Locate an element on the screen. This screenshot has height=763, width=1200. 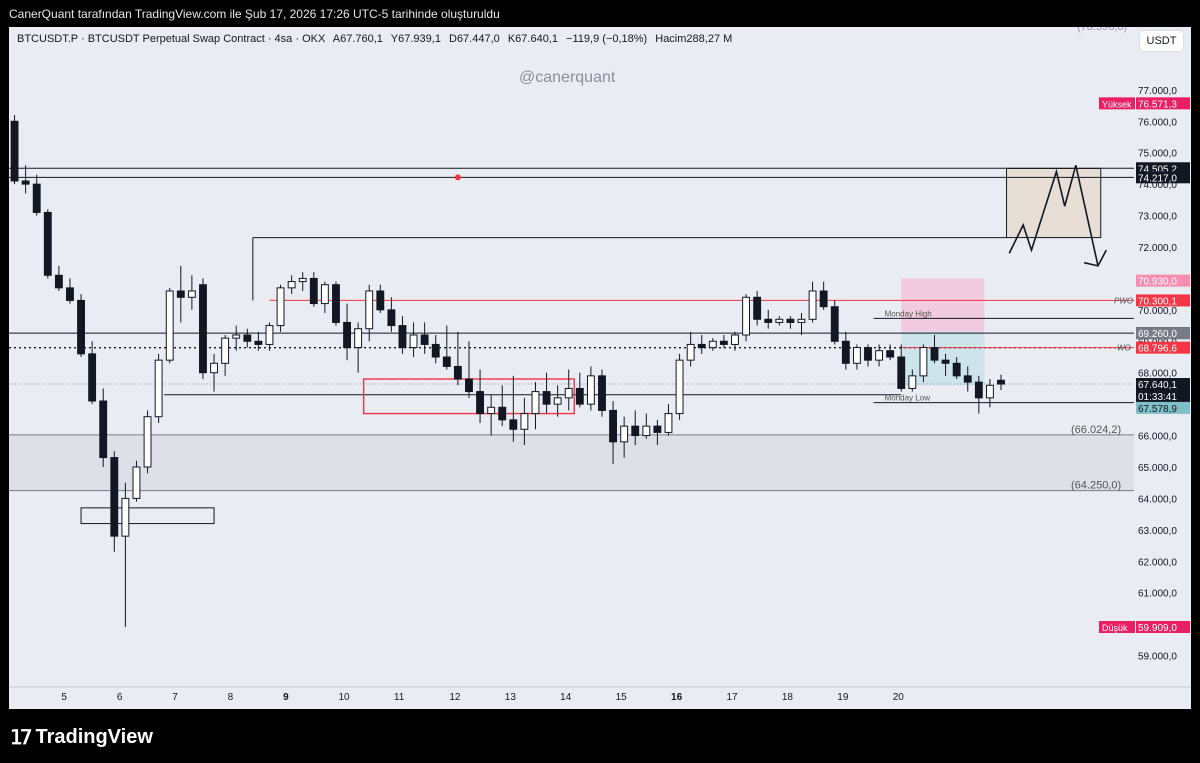
x-tick-label: 14 is located at coordinates (566, 697).